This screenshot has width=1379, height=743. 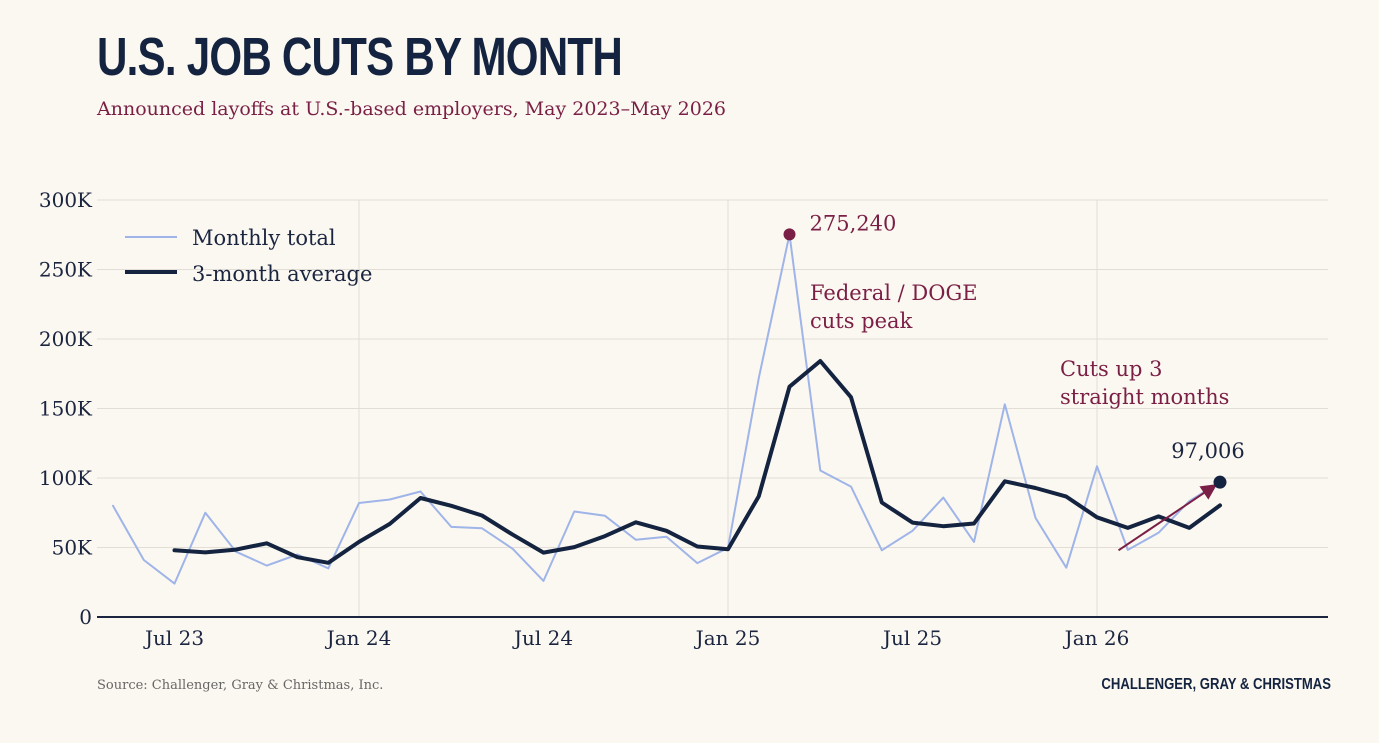 I want to click on x-tick-label: Jan 24, so click(x=358, y=638).